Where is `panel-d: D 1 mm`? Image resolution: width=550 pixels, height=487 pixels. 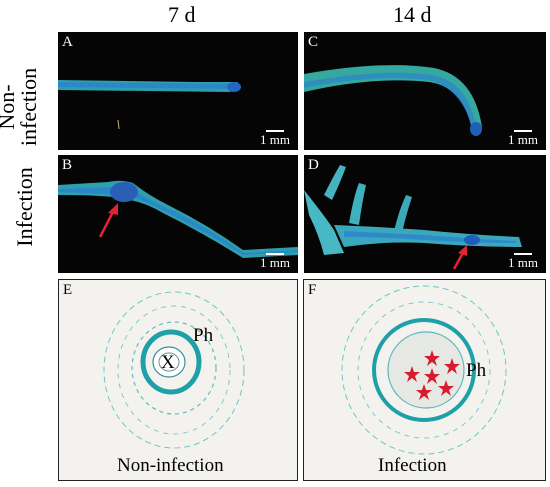
panel-d: D 1 mm is located at coordinates (425, 214).